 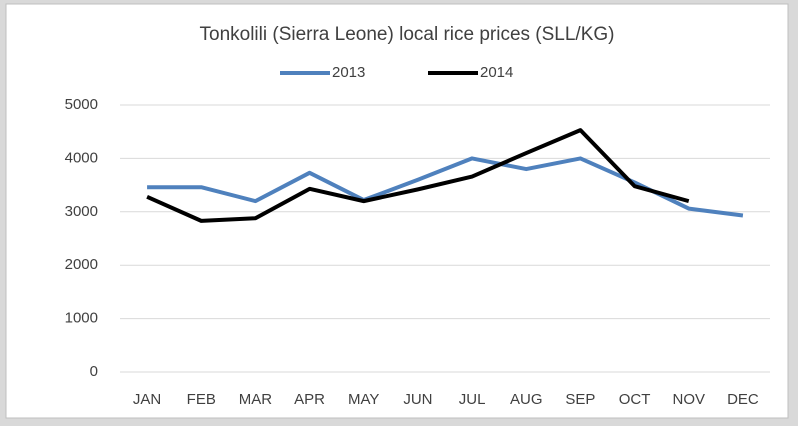 I want to click on x-tick-label: MAR, so click(x=256, y=399).